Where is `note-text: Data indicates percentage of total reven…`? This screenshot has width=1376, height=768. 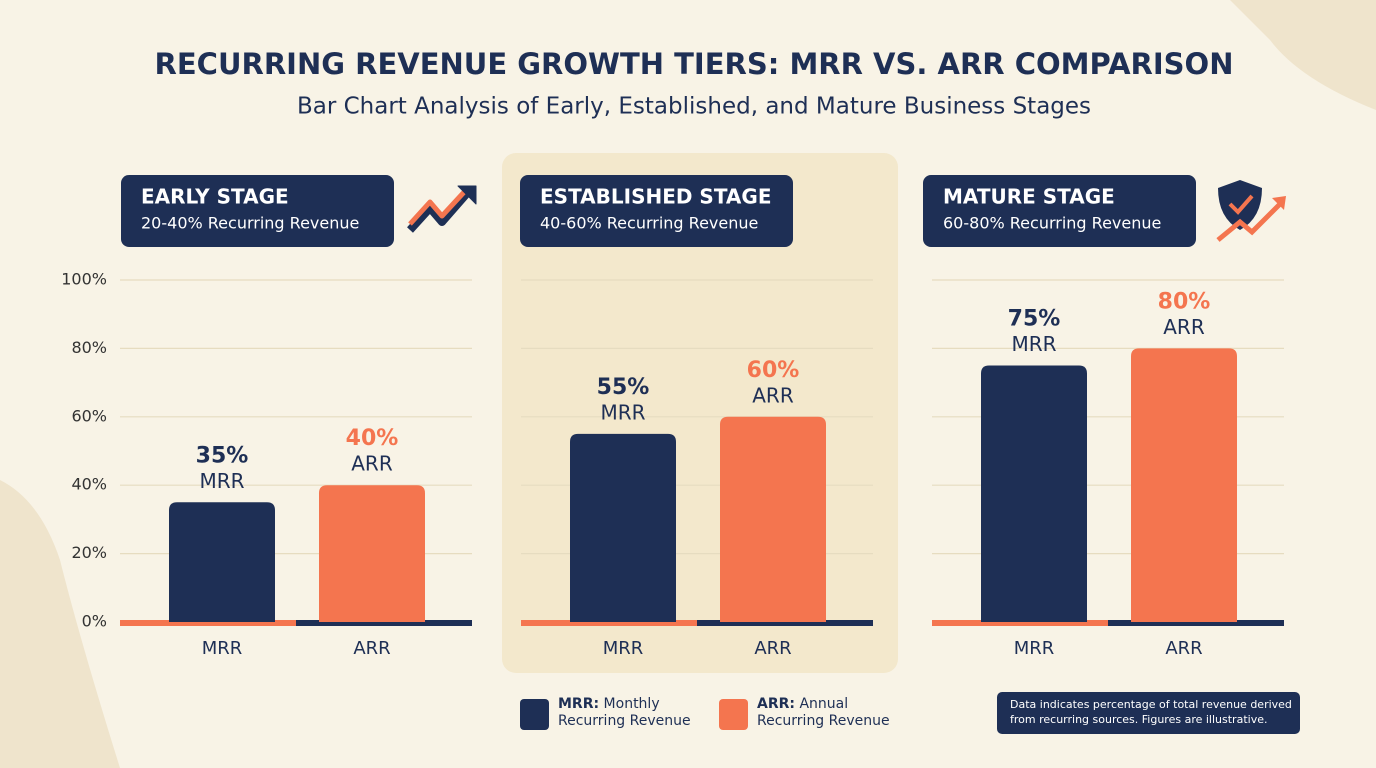 note-text: Data indicates percentage of total reven… is located at coordinates (1151, 712).